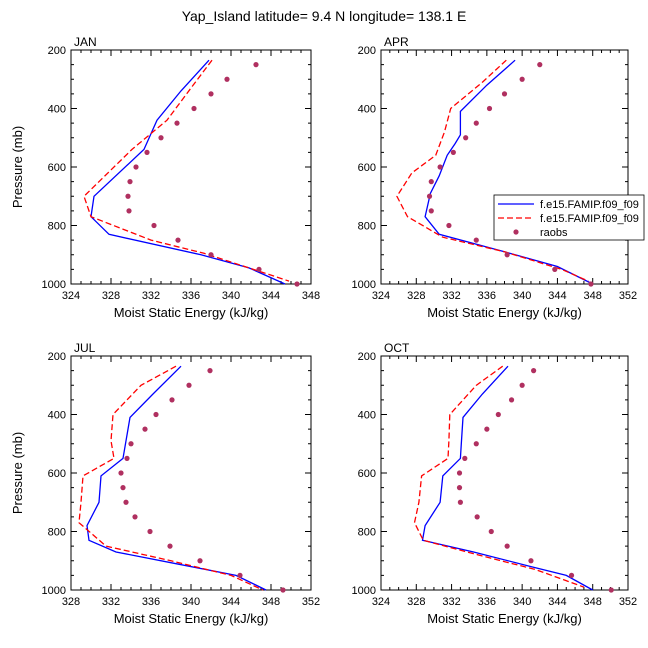 The height and width of the screenshot is (648, 648). I want to click on panel-label: OCT, so click(397, 348).